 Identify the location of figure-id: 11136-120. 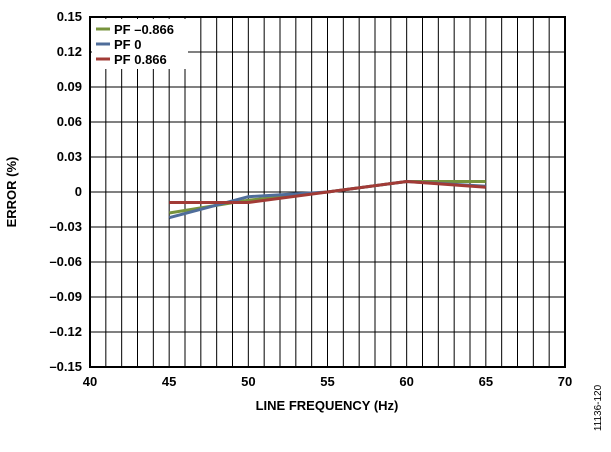
(598, 407).